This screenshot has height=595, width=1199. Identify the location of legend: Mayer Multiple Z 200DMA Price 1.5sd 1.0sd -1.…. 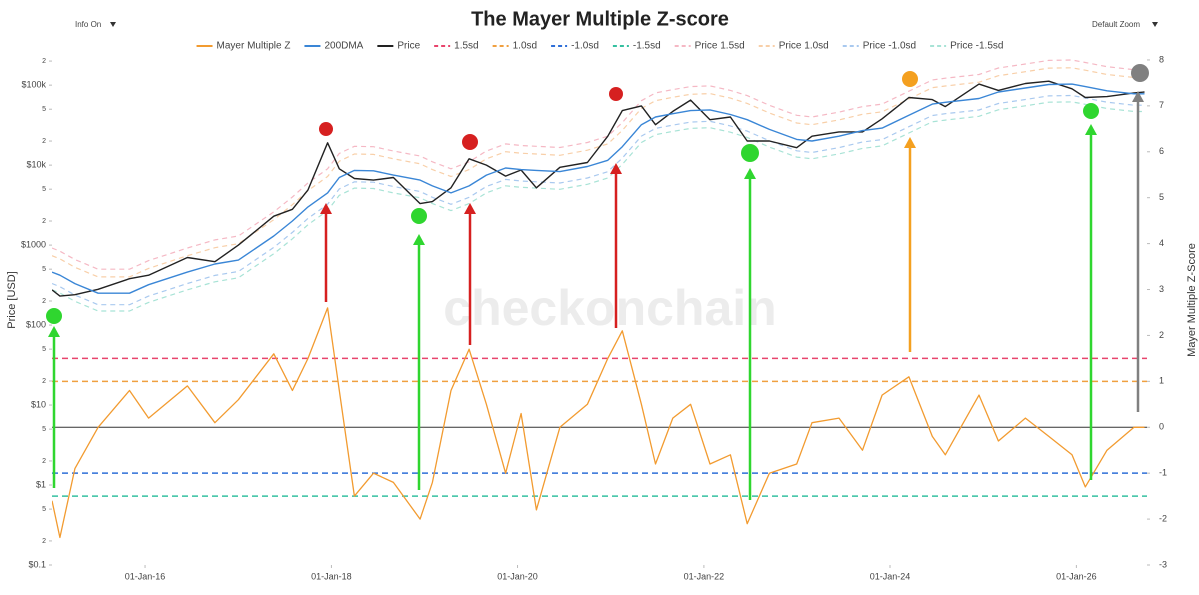
(599, 46).